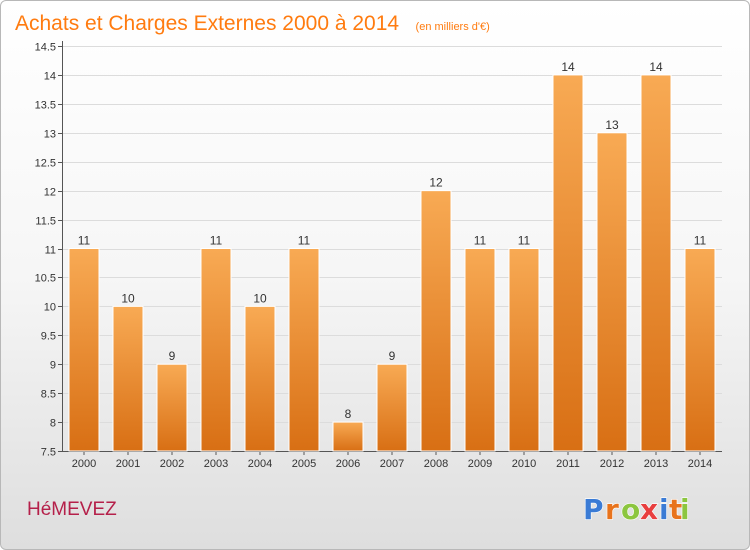  What do you see at coordinates (480, 241) in the screenshot?
I see `value-label-2009: 11` at bounding box center [480, 241].